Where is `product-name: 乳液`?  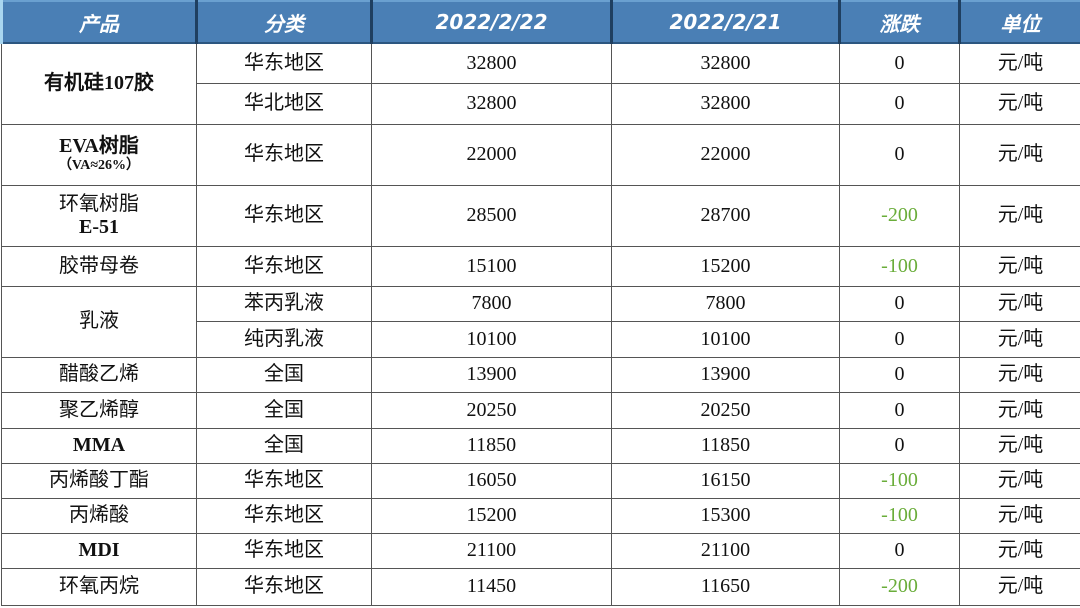
product-name: 乳液 is located at coordinates (99, 321).